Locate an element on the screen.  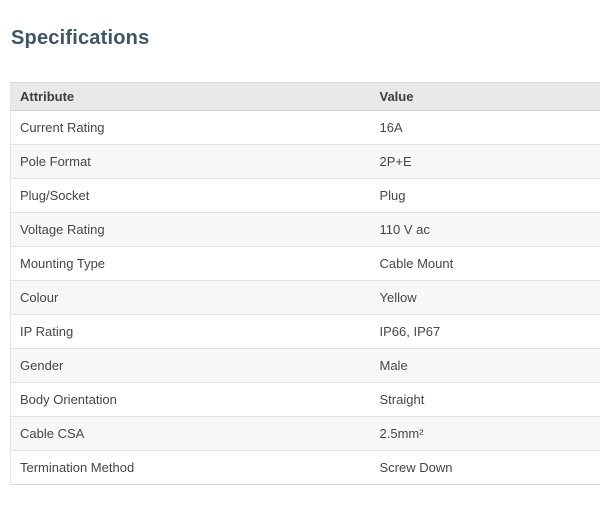
table-header-row: Attribute Value is located at coordinates (305, 96).